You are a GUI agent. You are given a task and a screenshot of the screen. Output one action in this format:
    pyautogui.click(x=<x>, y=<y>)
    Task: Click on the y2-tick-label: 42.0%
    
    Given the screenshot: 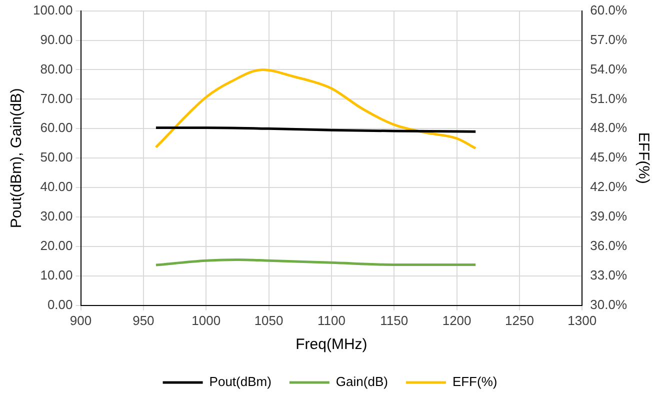 What is the action you would take?
    pyautogui.click(x=609, y=186)
    